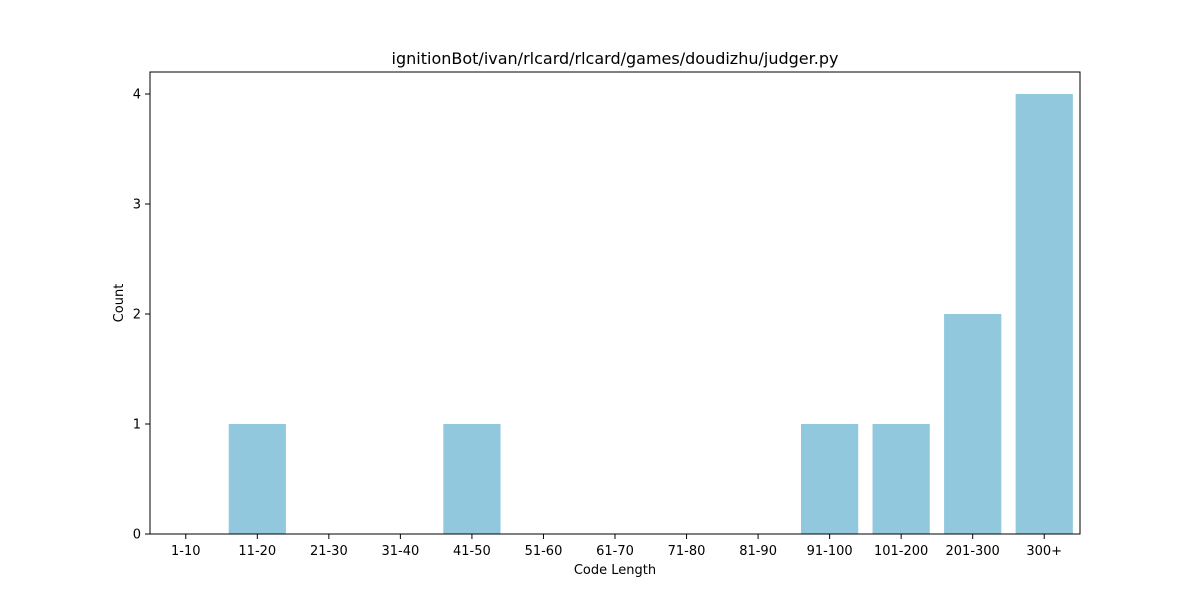 This screenshot has width=1200, height=600. Describe the element at coordinates (687, 551) in the screenshot. I see `x-tick-label: 71-80` at that location.